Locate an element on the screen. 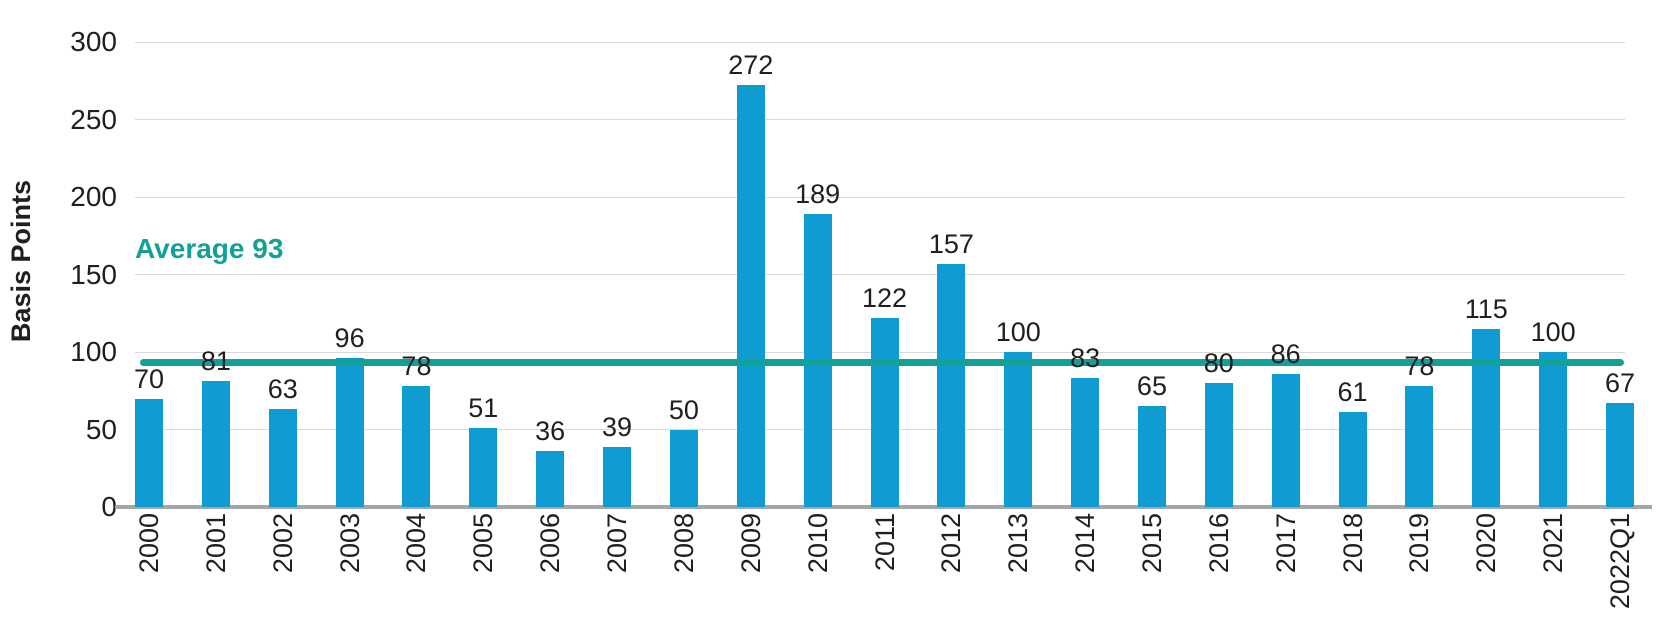 Image resolution: width=1661 pixels, height=634 pixels. bar-value-label: 122 is located at coordinates (884, 297).